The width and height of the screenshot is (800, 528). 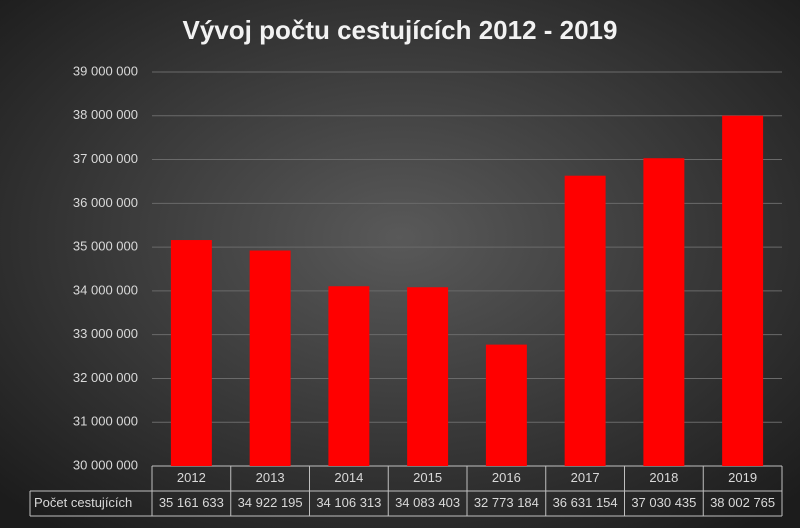 What do you see at coordinates (585, 477) in the screenshot?
I see `x-tick-label: 2017` at bounding box center [585, 477].